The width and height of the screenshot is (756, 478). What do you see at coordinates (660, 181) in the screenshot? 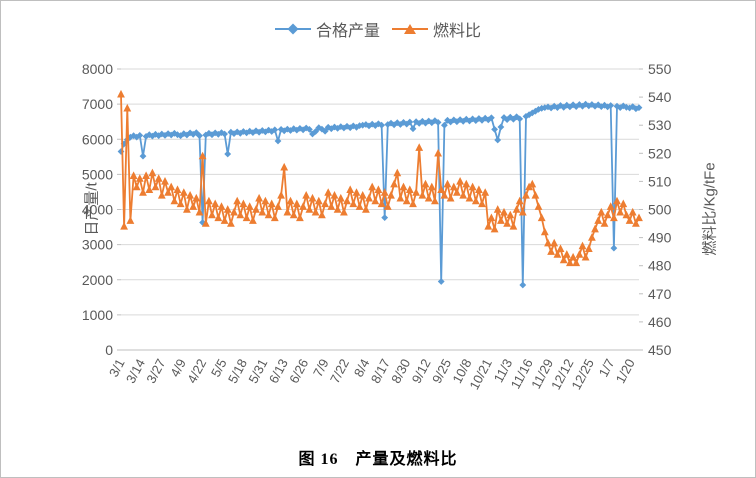
I see `svg-text: 510` at bounding box center [660, 181].